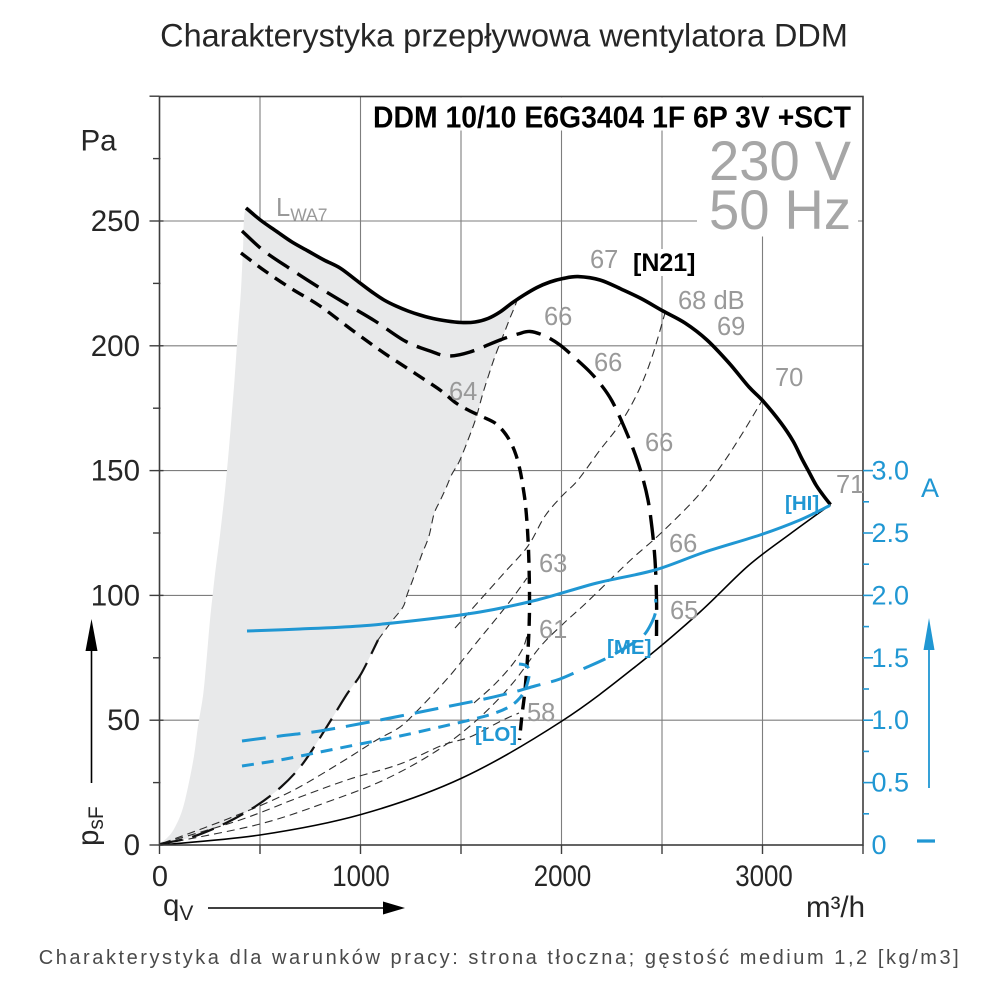  I want to click on svg-text: 50 Hz, so click(780, 209).